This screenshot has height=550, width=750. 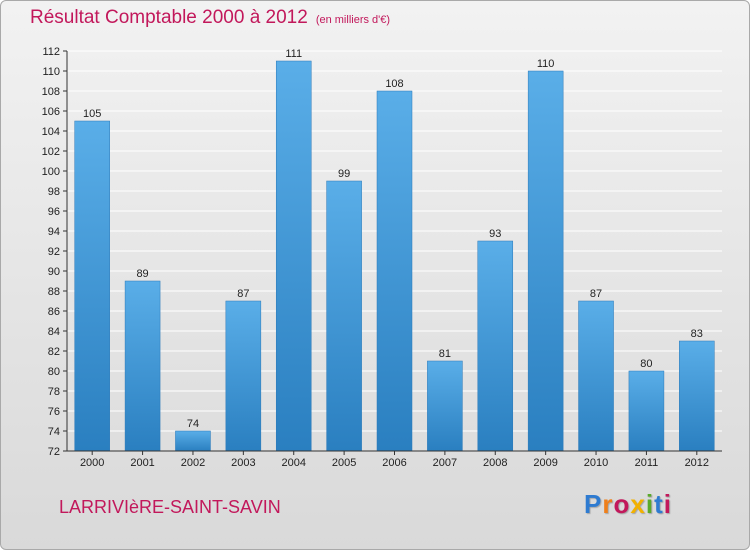 I want to click on chart-title-text: Résultat Comptable 2000 à 2012, so click(x=169, y=17).